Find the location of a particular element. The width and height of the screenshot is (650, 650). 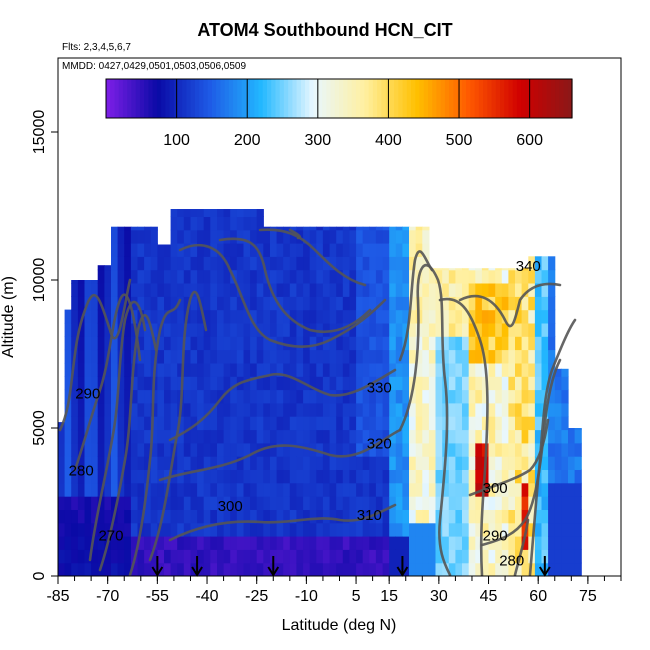

y-axis-label: Altitude (m) is located at coordinates (8, 317).